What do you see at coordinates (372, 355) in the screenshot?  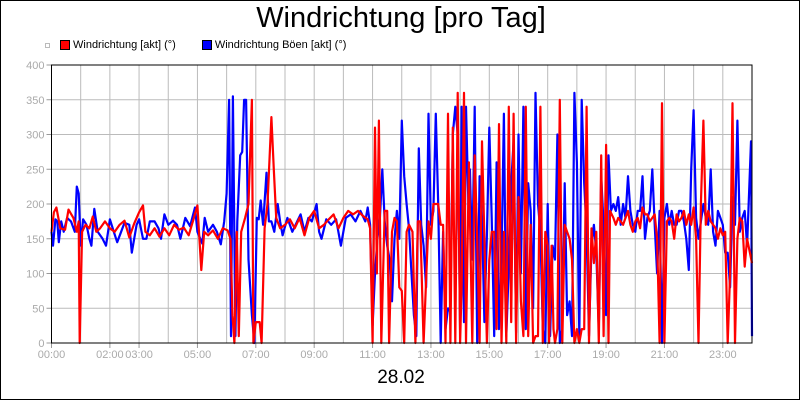 I see `x-tick-label: 11:00` at bounding box center [372, 355].